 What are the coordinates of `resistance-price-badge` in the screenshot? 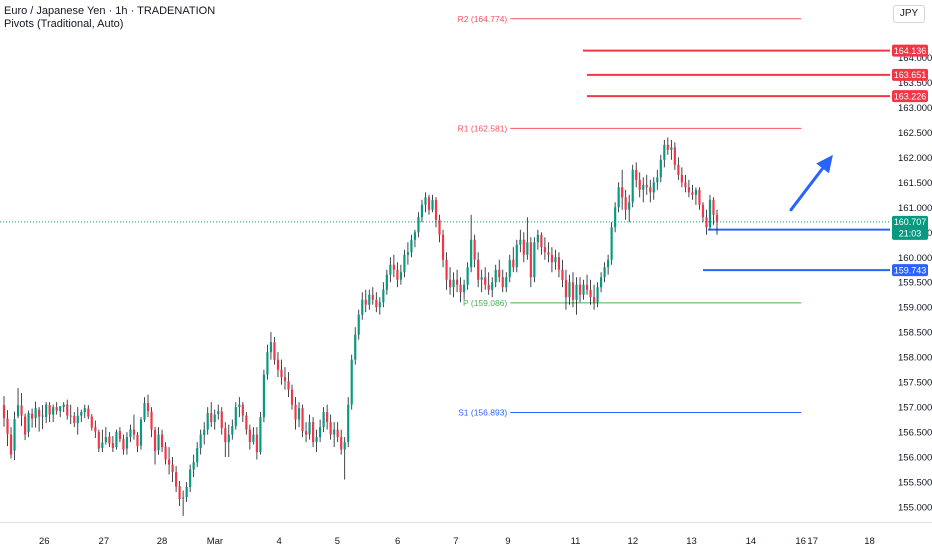 It's located at (910, 96).